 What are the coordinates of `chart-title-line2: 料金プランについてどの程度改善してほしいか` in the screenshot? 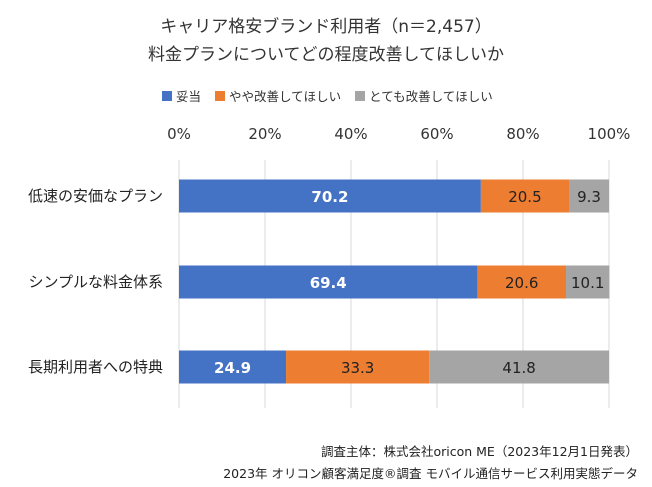 It's located at (326, 55).